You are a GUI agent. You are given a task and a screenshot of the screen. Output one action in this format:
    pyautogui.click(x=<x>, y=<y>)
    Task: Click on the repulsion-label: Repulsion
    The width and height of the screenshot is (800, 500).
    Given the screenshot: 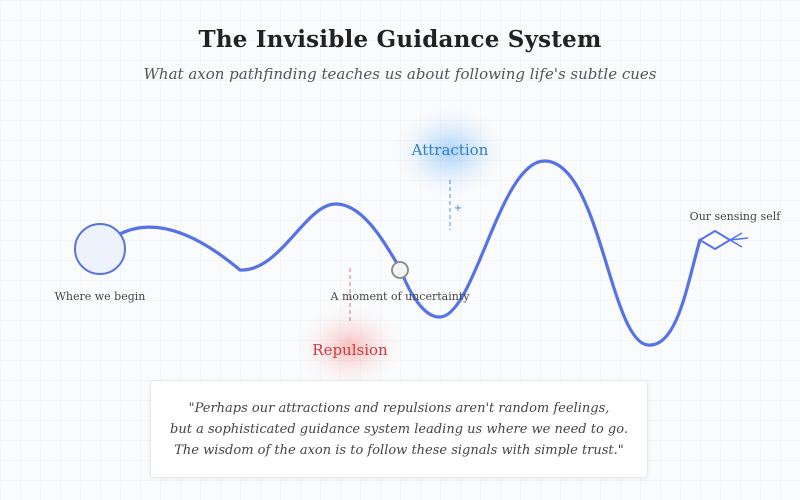 What is the action you would take?
    pyautogui.click(x=350, y=350)
    